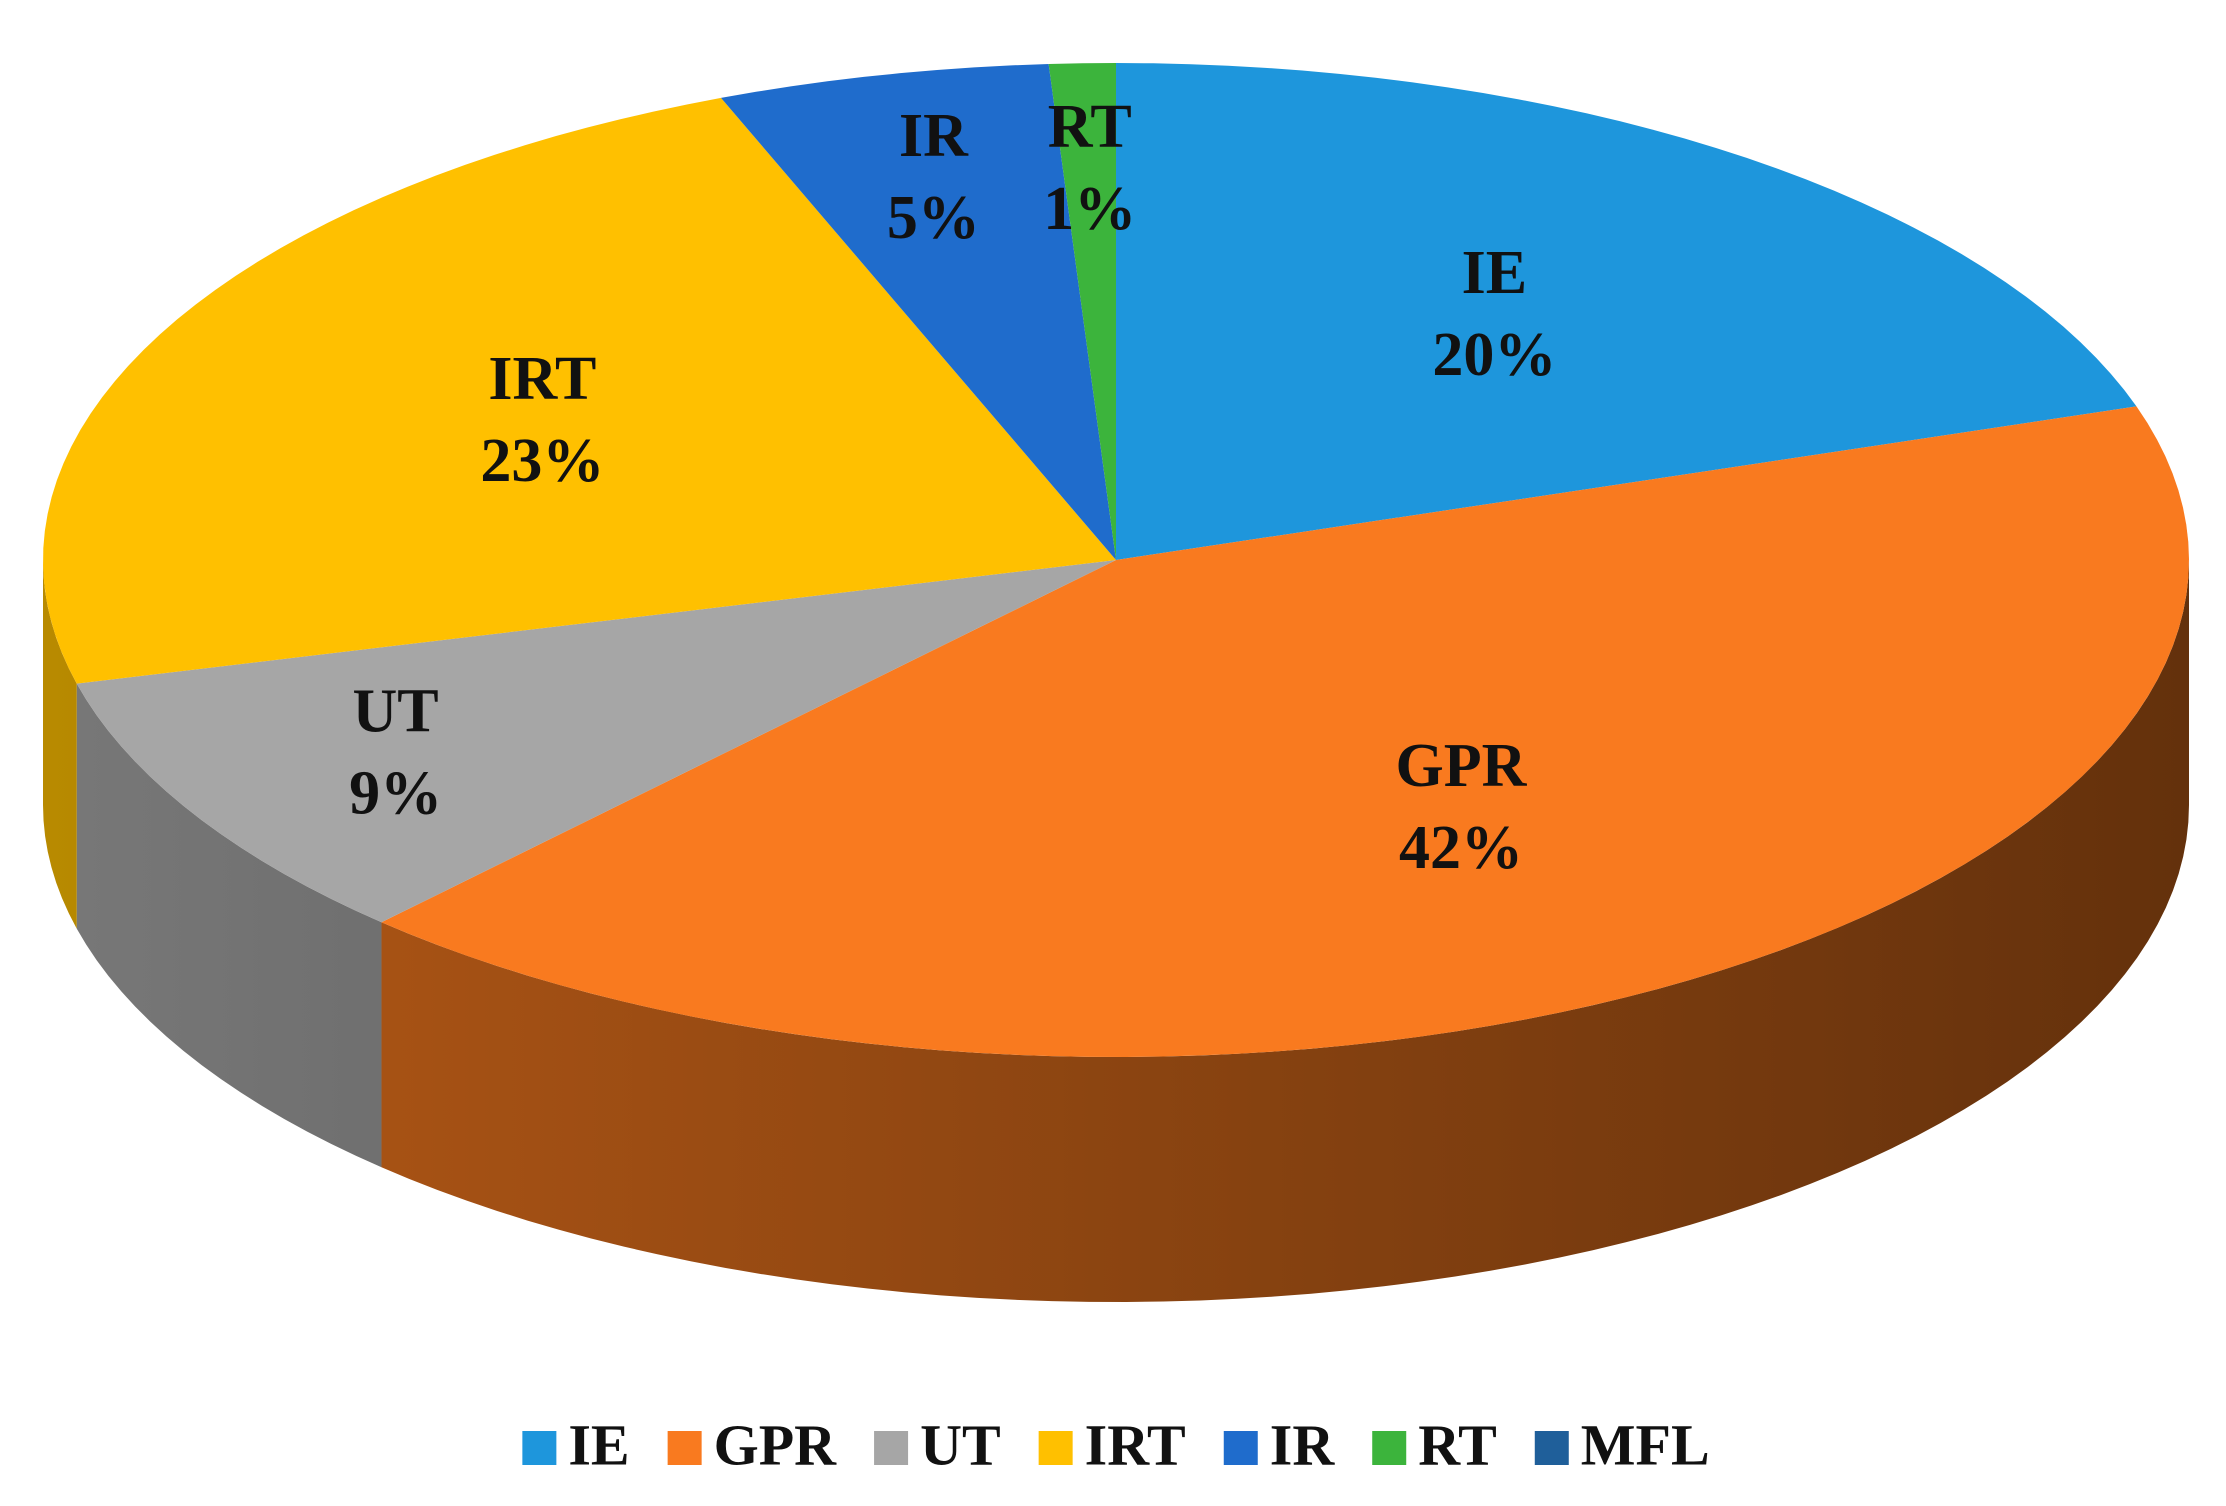  Describe the element at coordinates (1494, 273) in the screenshot. I see `slice-label-name: IE` at that location.